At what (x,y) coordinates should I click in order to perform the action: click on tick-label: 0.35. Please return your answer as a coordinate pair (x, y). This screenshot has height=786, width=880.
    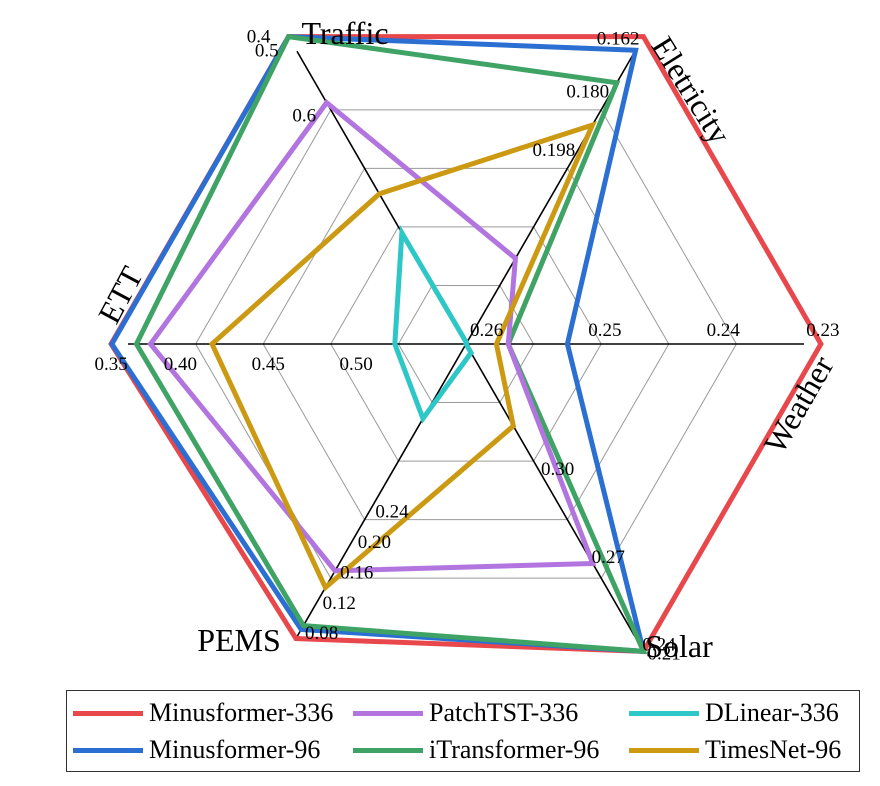
    Looking at the image, I should click on (110, 364).